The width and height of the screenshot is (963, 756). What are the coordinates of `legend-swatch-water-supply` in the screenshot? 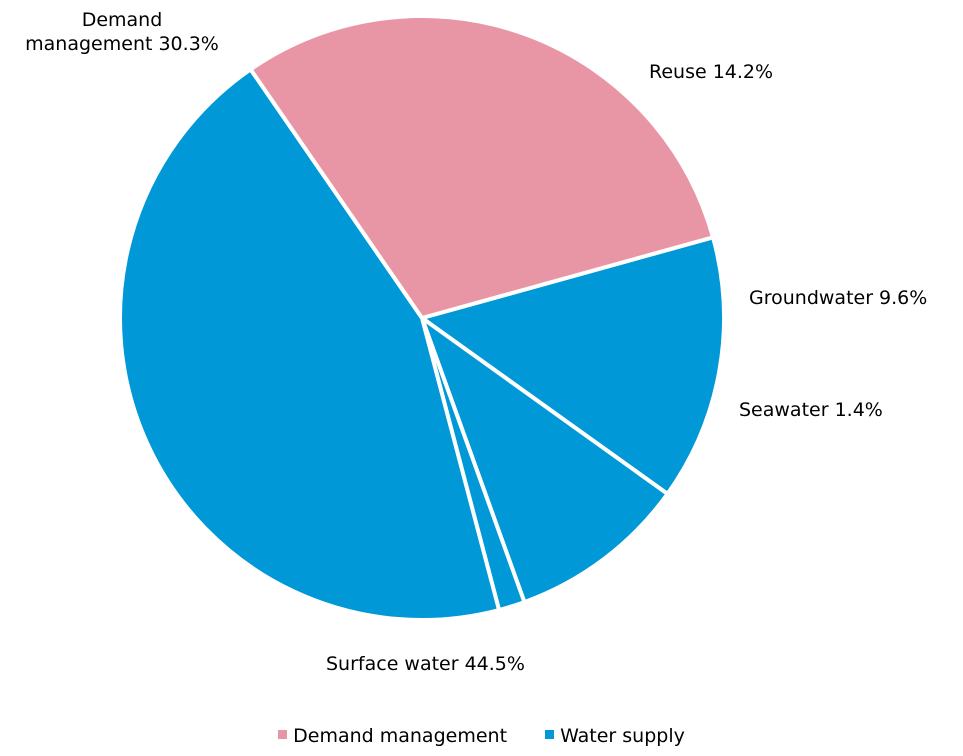 It's located at (550, 734).